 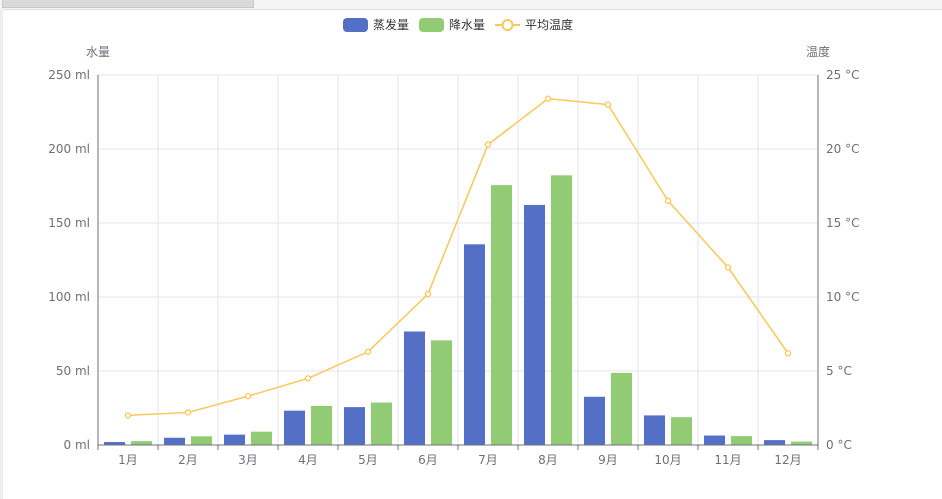 I want to click on x-tick-label: 10月, so click(x=667, y=460).